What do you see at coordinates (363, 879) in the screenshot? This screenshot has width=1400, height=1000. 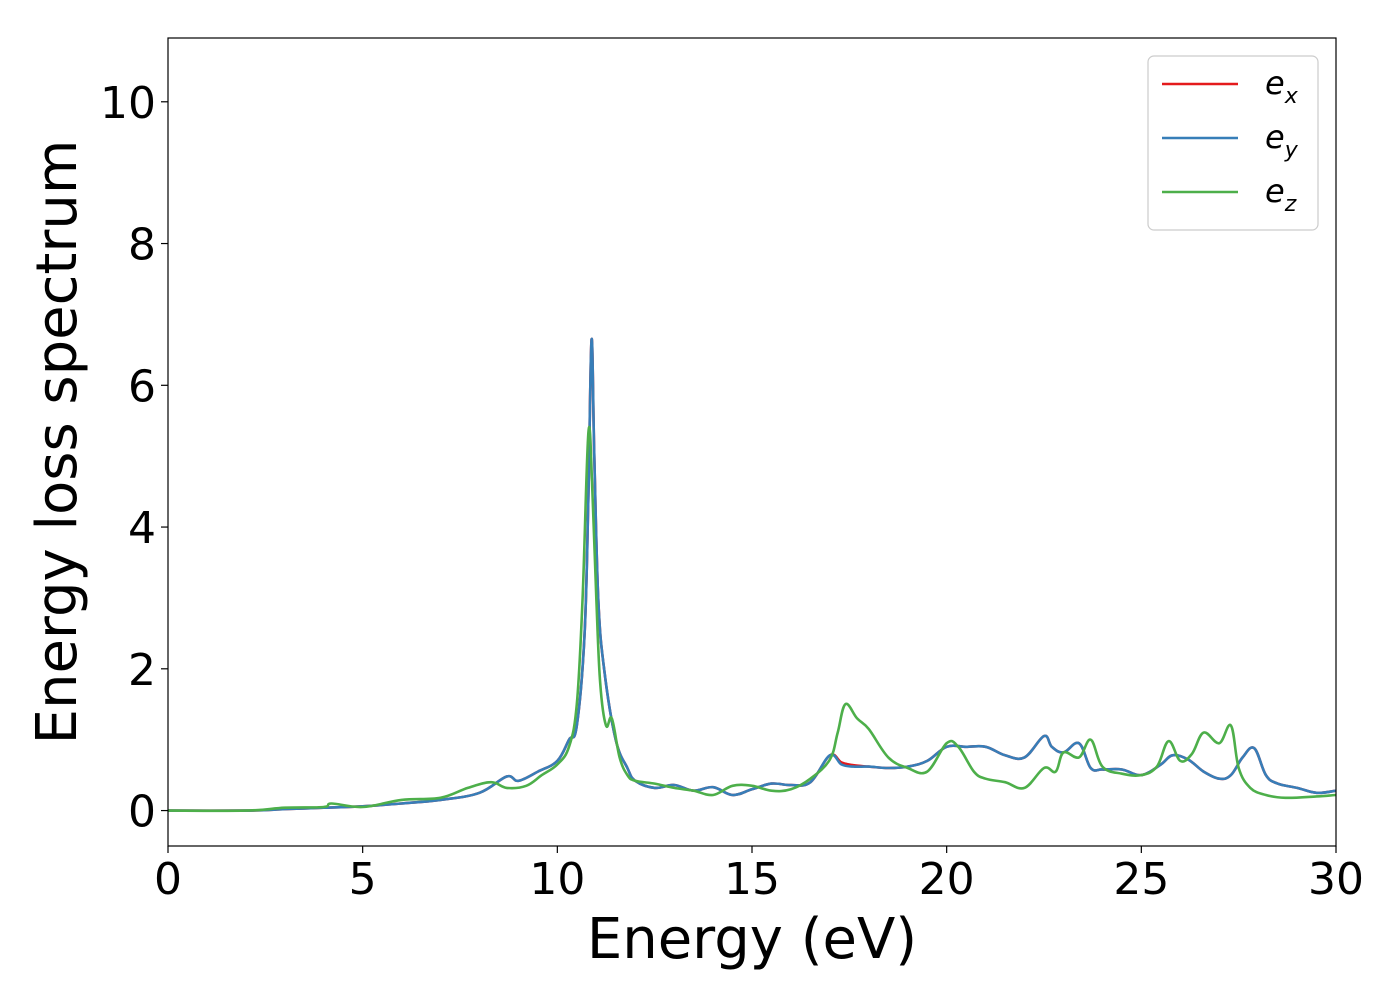 I see `x-tick-label: 5` at bounding box center [363, 879].